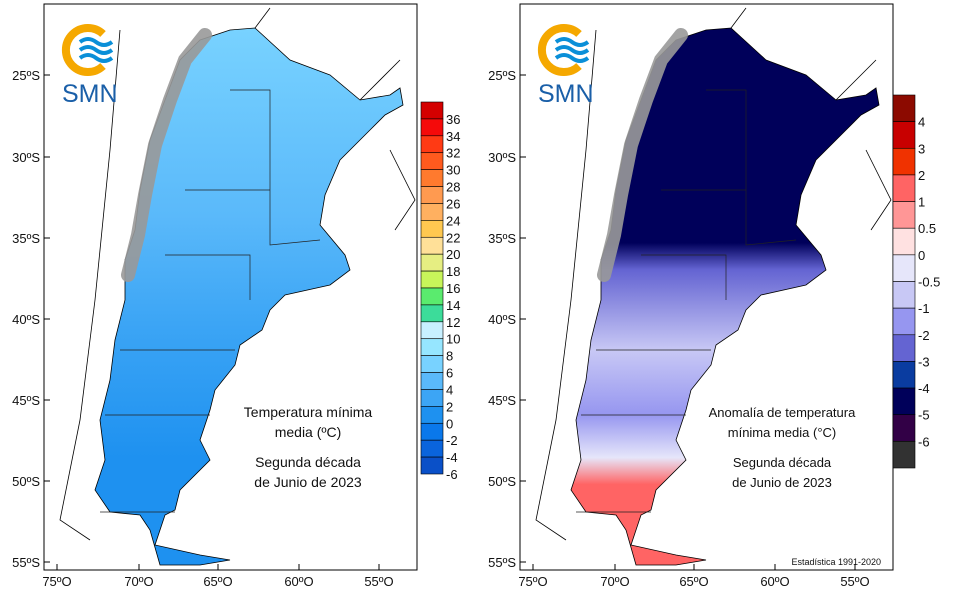 The height and width of the screenshot is (602, 957). Describe the element at coordinates (453, 220) in the screenshot. I see `legend-label: 24` at that location.